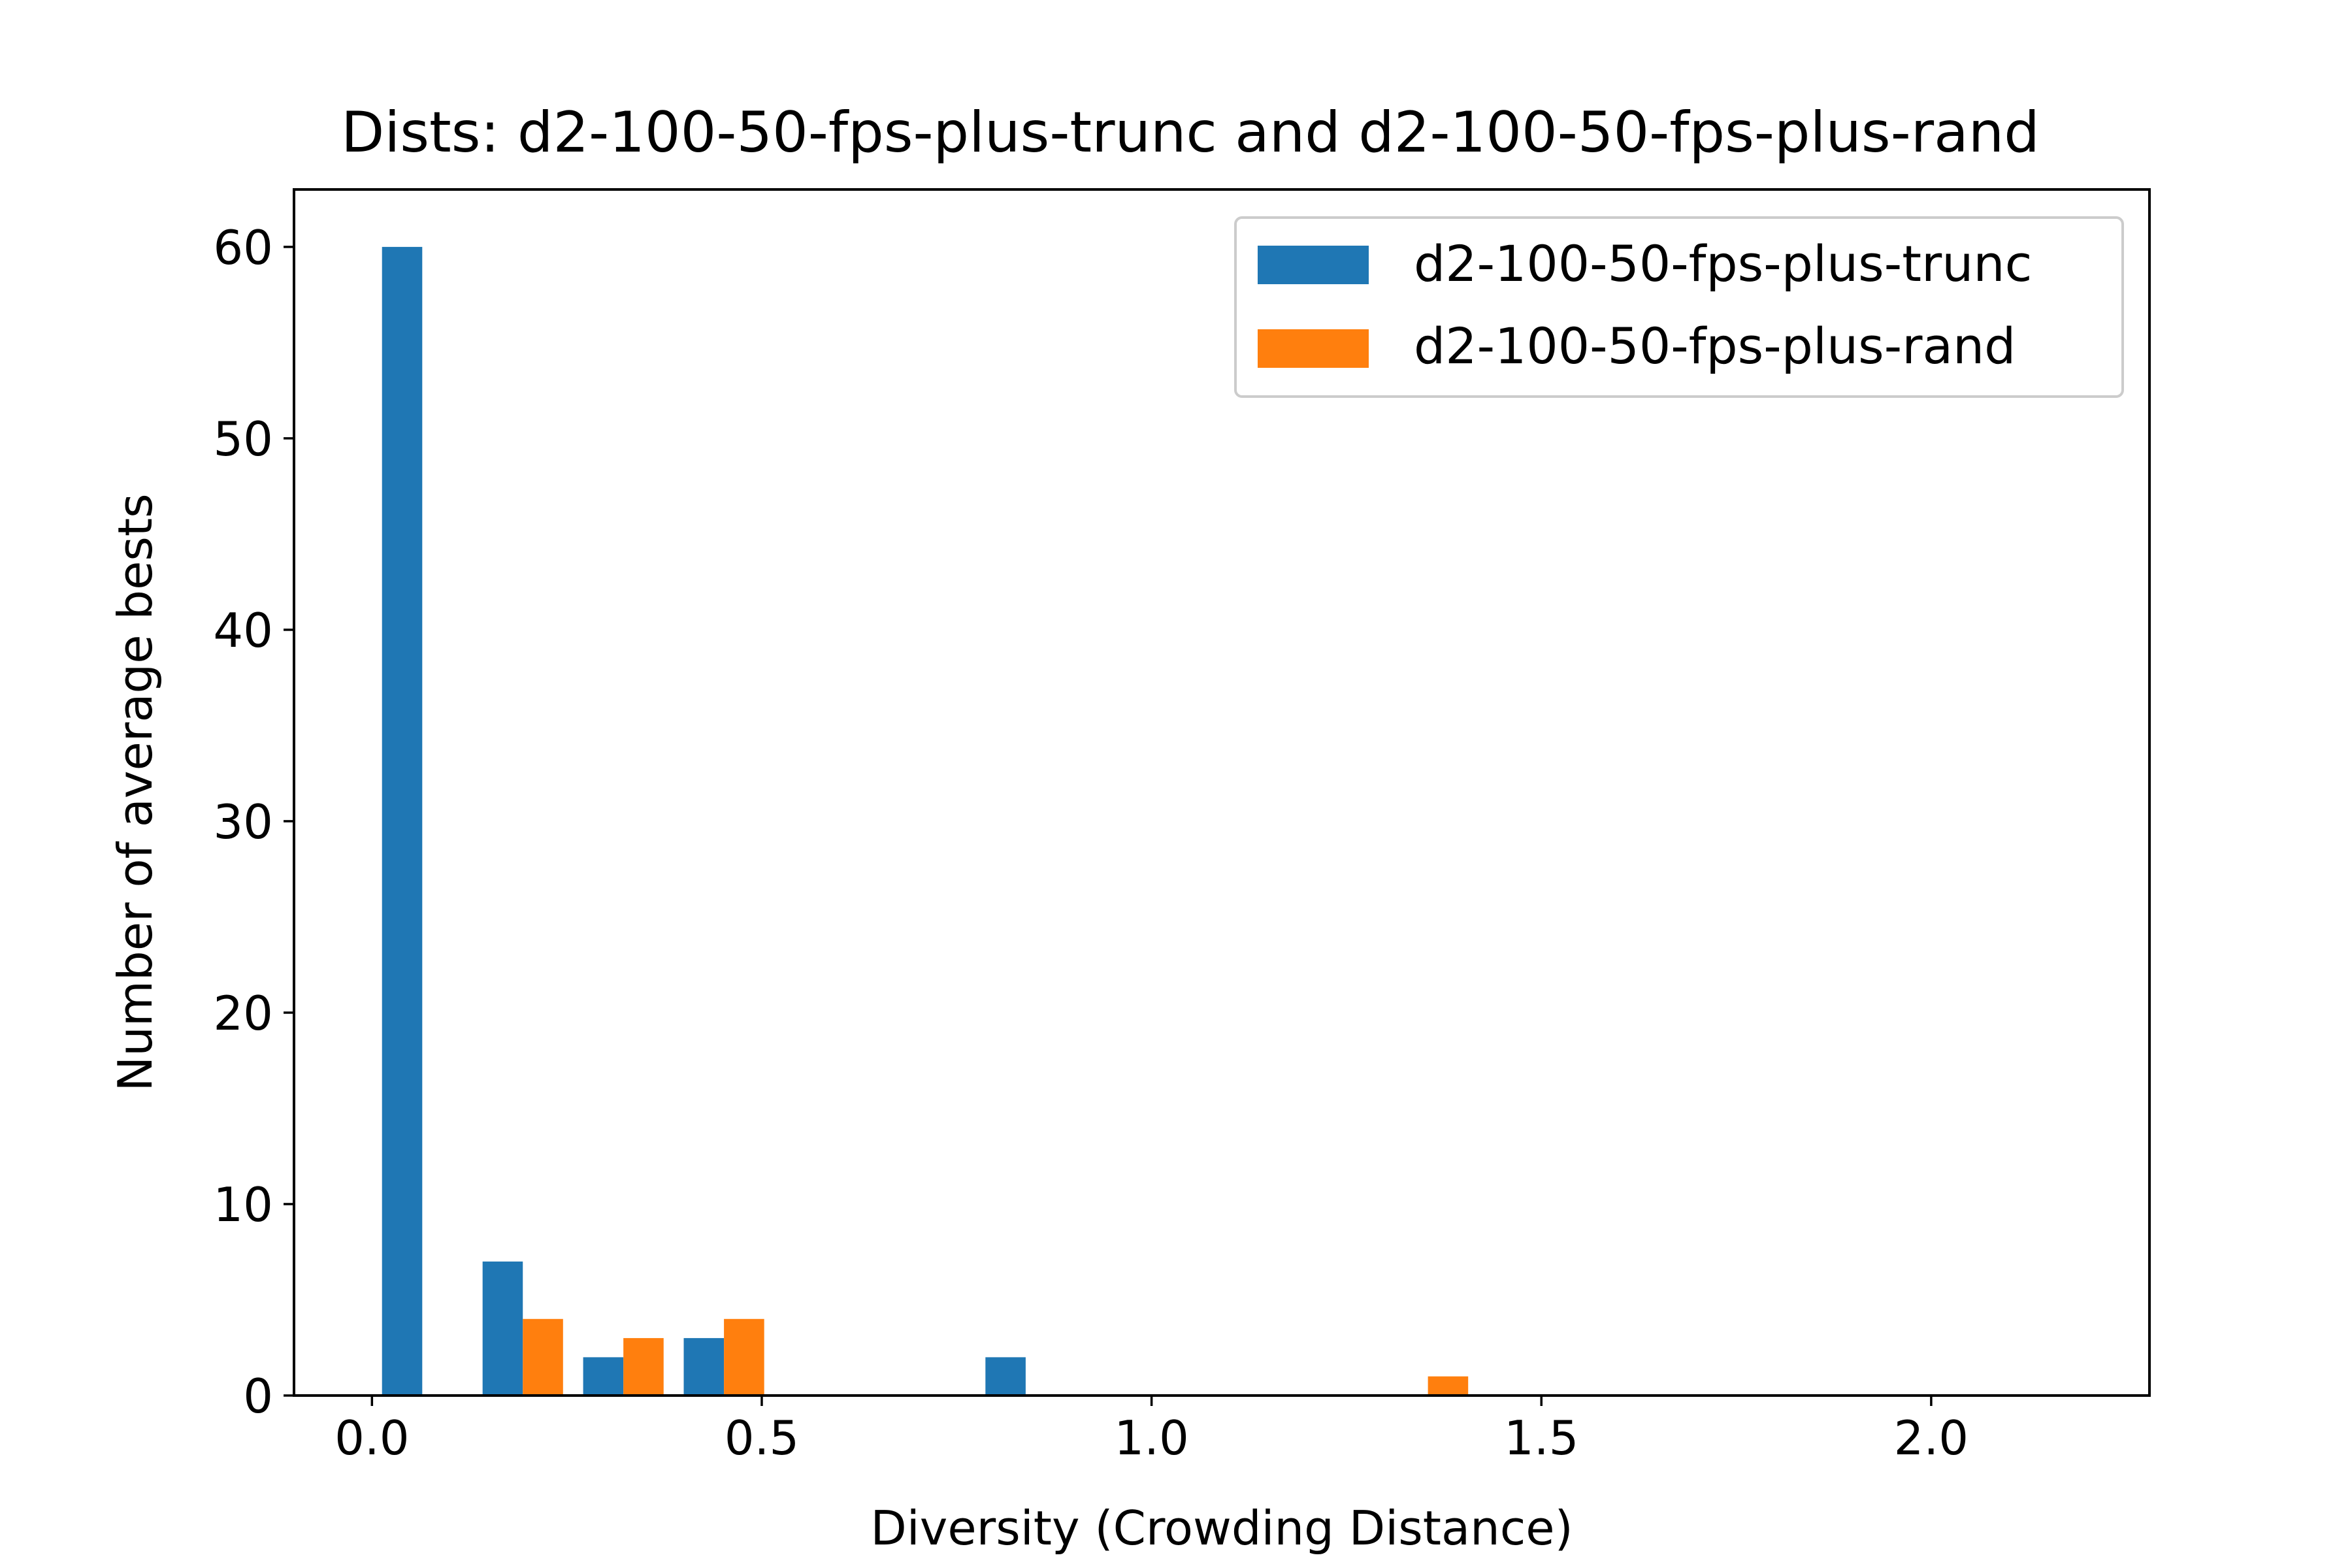 The height and width of the screenshot is (1568, 2352). I want to click on x-tick-label: 0.0, so click(372, 1438).